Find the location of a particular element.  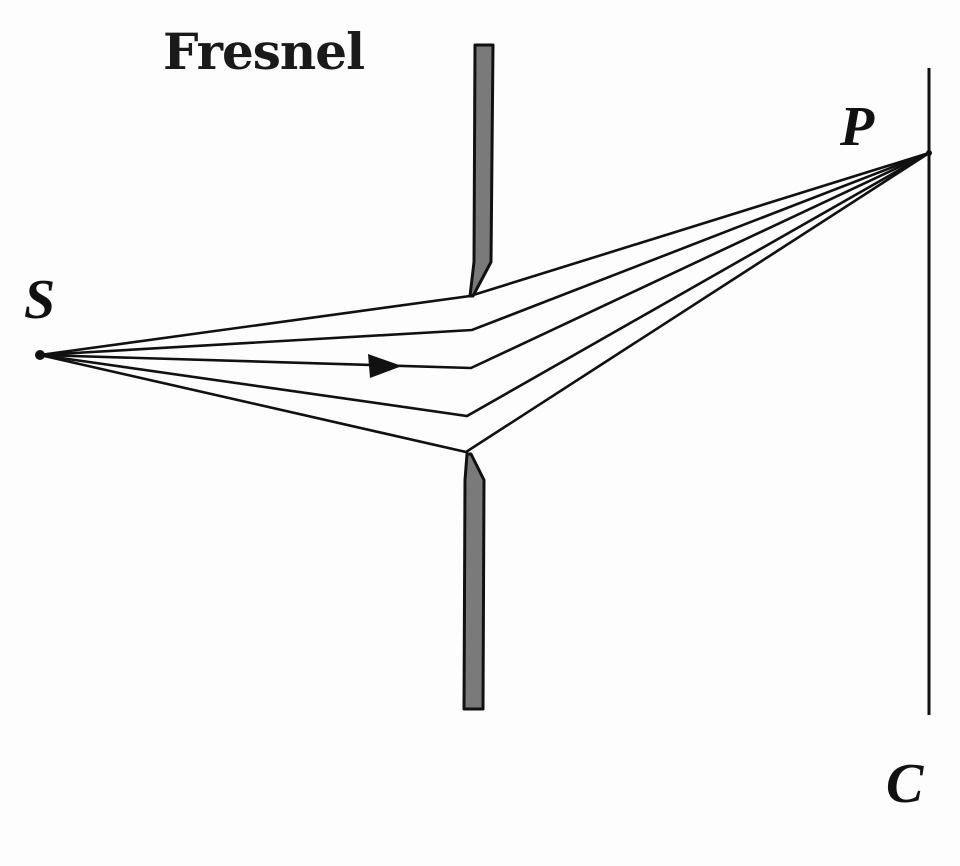

point-label: P is located at coordinates (857, 127).